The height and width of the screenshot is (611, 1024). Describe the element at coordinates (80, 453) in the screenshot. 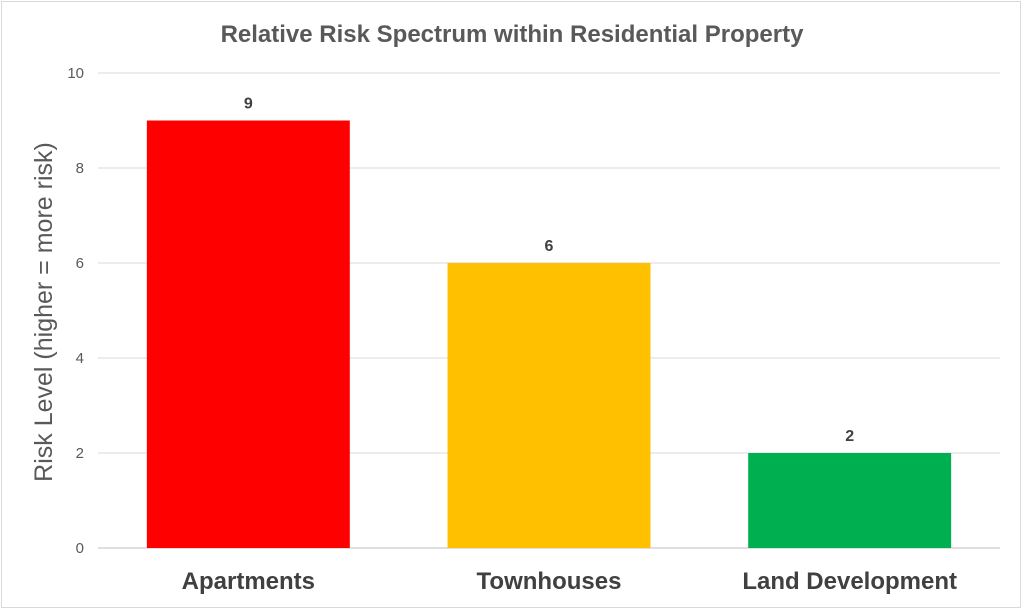

I see `y-tick-label: 2` at that location.